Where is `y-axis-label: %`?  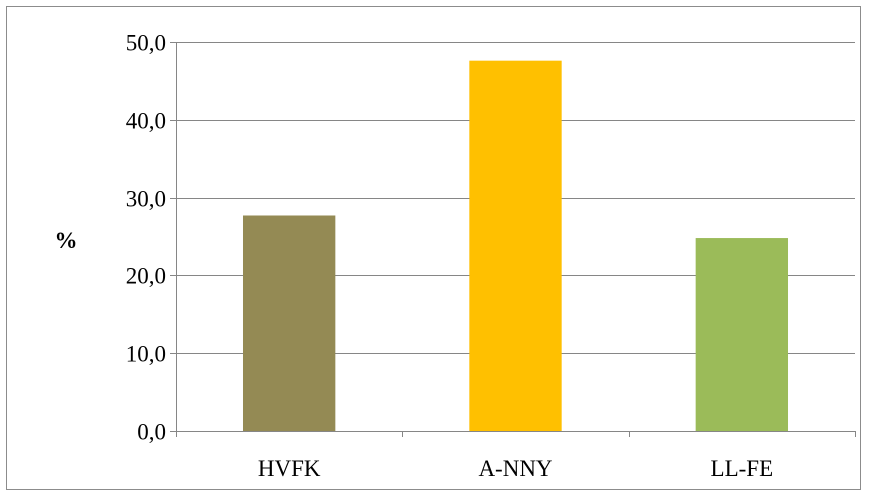
y-axis-label: % is located at coordinates (66, 240).